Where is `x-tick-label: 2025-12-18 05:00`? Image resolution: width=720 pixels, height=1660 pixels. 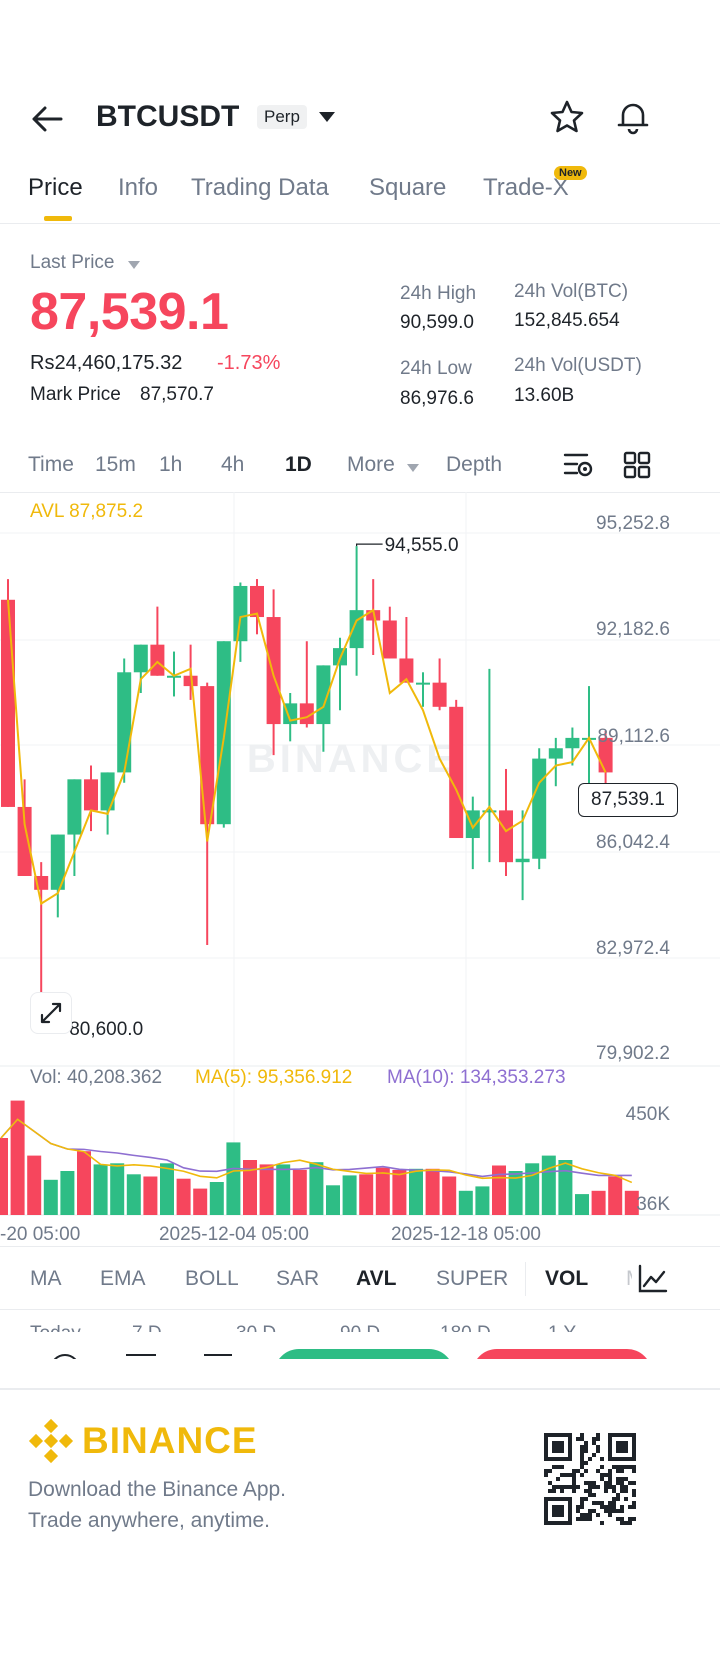 x-tick-label: 2025-12-18 05:00 is located at coordinates (466, 1234).